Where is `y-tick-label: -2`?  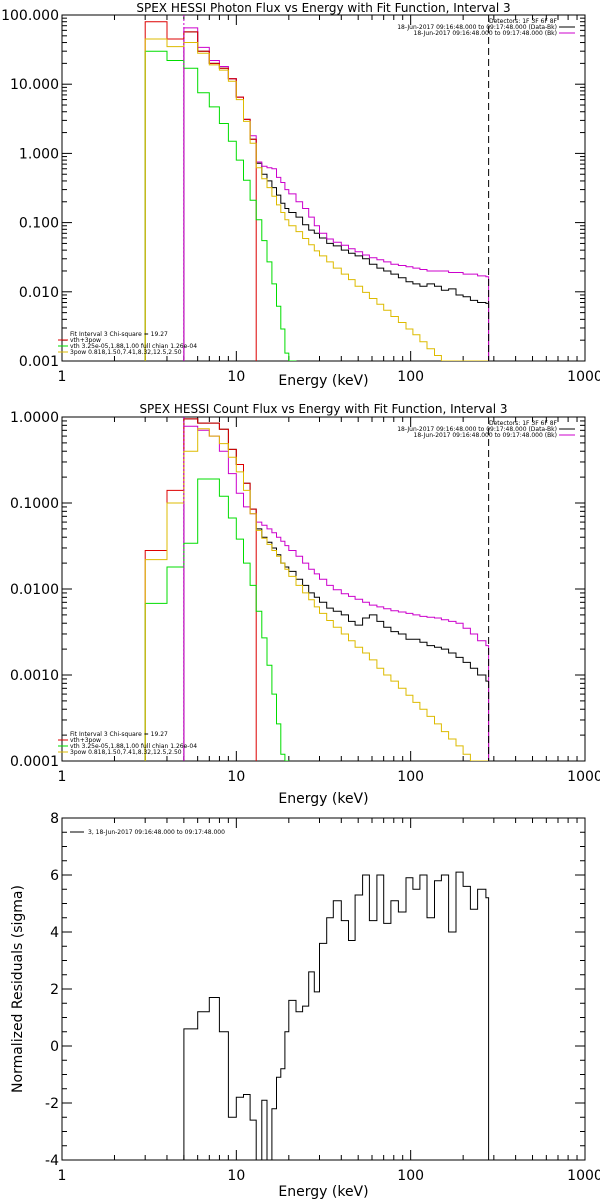 y-tick-label: -2 is located at coordinates (52, 1104).